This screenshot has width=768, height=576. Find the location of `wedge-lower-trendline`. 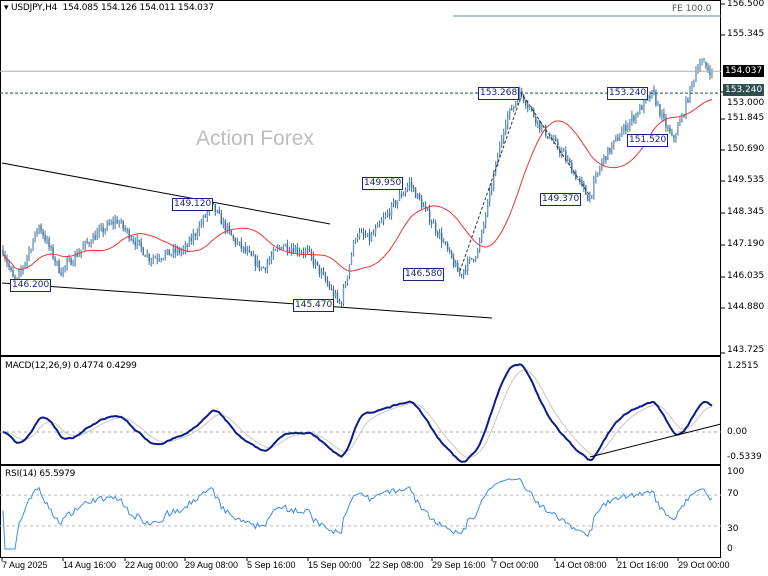

wedge-lower-trendline is located at coordinates (247, 300).